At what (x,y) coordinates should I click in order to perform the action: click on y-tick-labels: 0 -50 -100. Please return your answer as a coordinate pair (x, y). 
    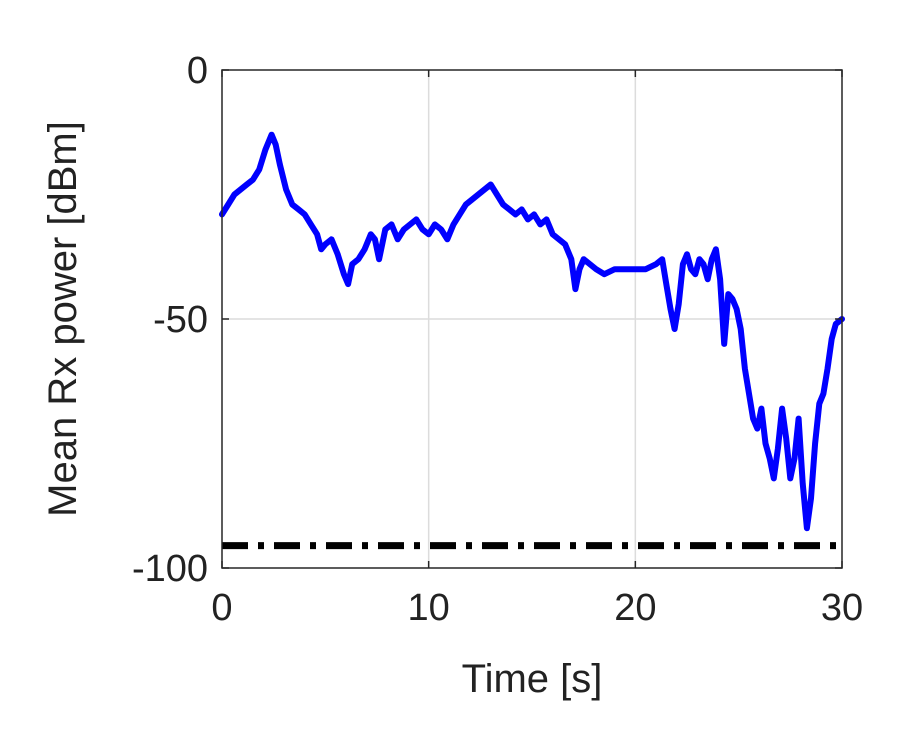
    Looking at the image, I should click on (170, 320).